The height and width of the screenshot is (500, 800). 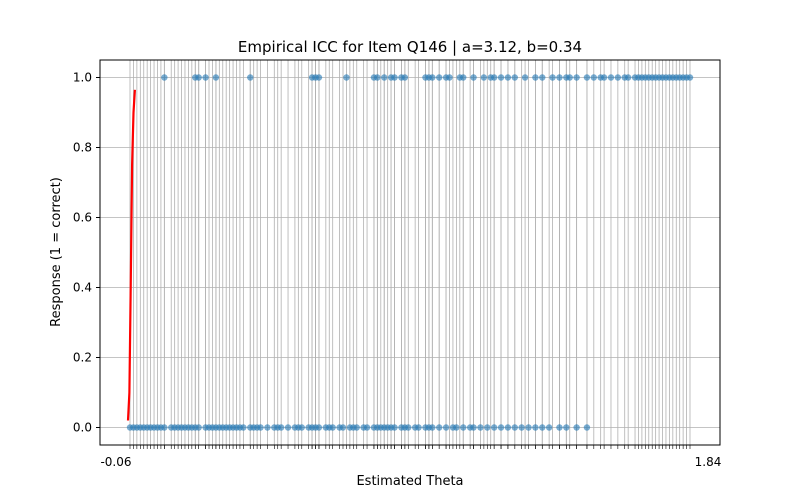 What do you see at coordinates (82, 148) in the screenshot?
I see `y-tick-label: 0.8` at bounding box center [82, 148].